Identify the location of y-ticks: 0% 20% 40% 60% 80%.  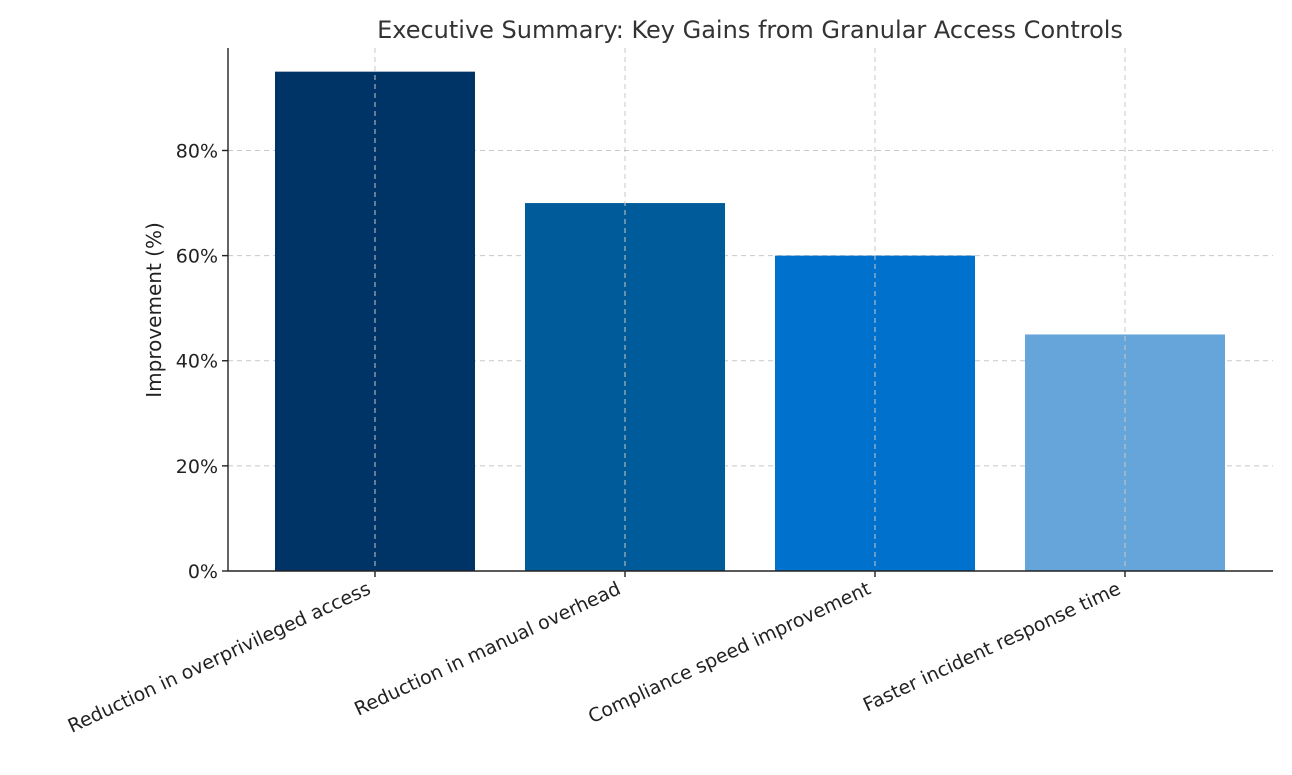
(202, 361).